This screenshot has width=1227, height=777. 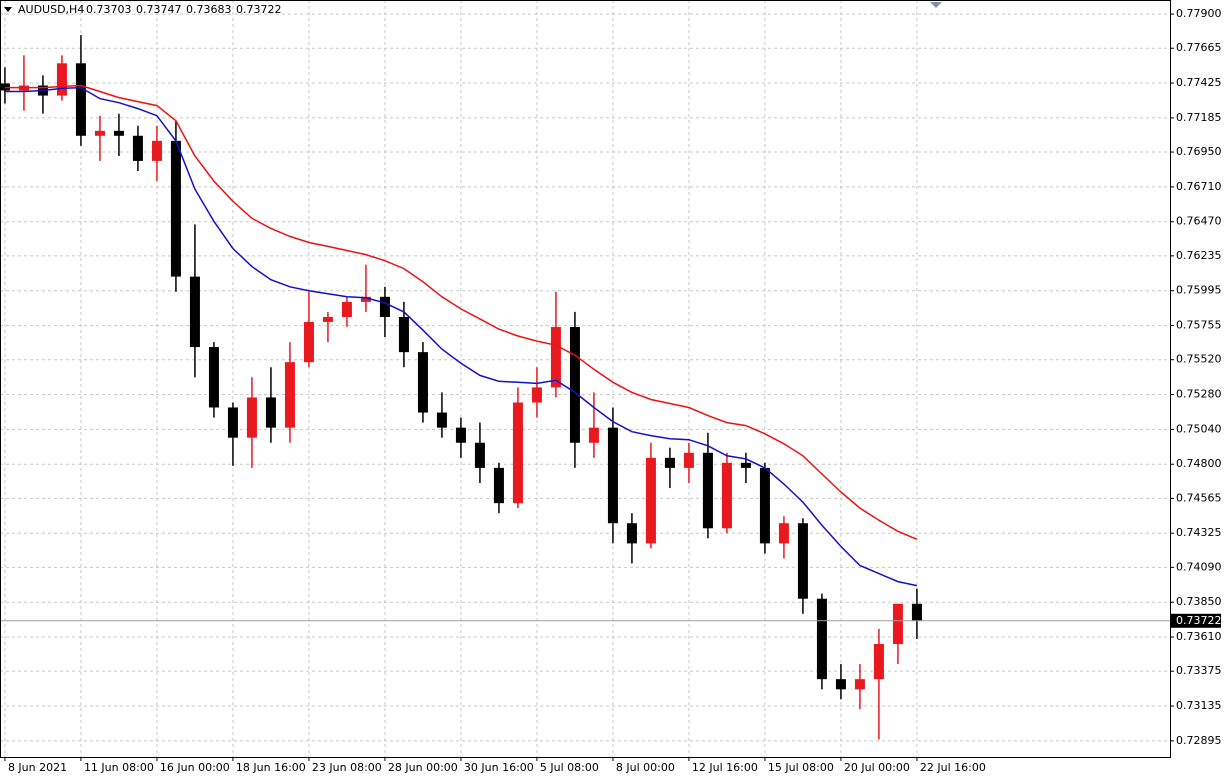 What do you see at coordinates (1199, 186) in the screenshot?
I see `y-tick-label: 0.76710` at bounding box center [1199, 186].